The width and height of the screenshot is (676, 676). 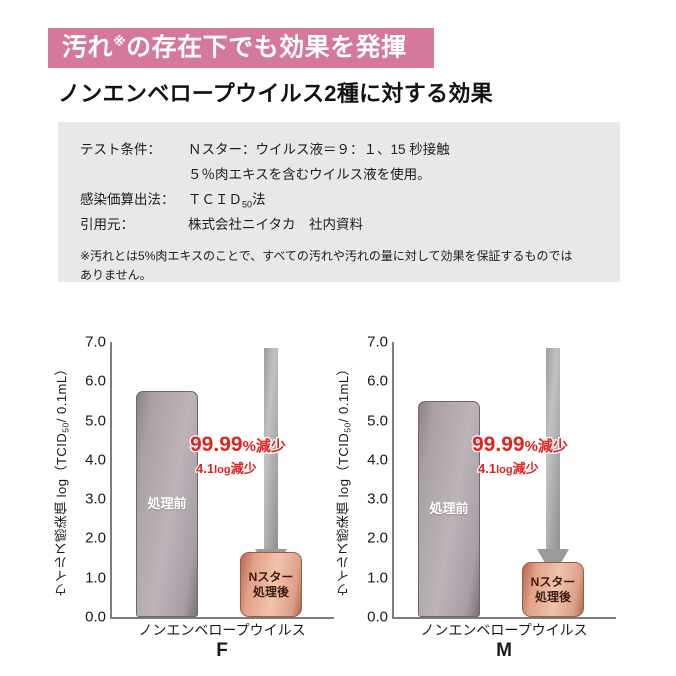 I want to click on chart-f-plot-area: 処理前 Nスター 処理後 99.99%減少 4.1log減少, so click(x=222, y=480).